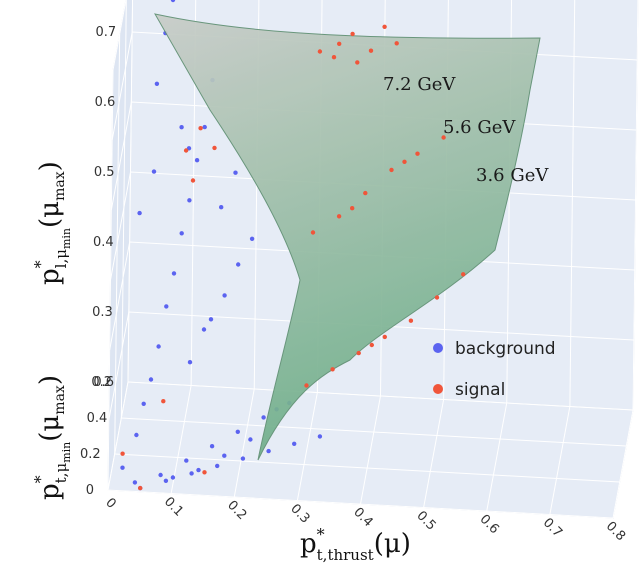  I want to click on energy-label: 3.6 GeV, so click(512, 175).